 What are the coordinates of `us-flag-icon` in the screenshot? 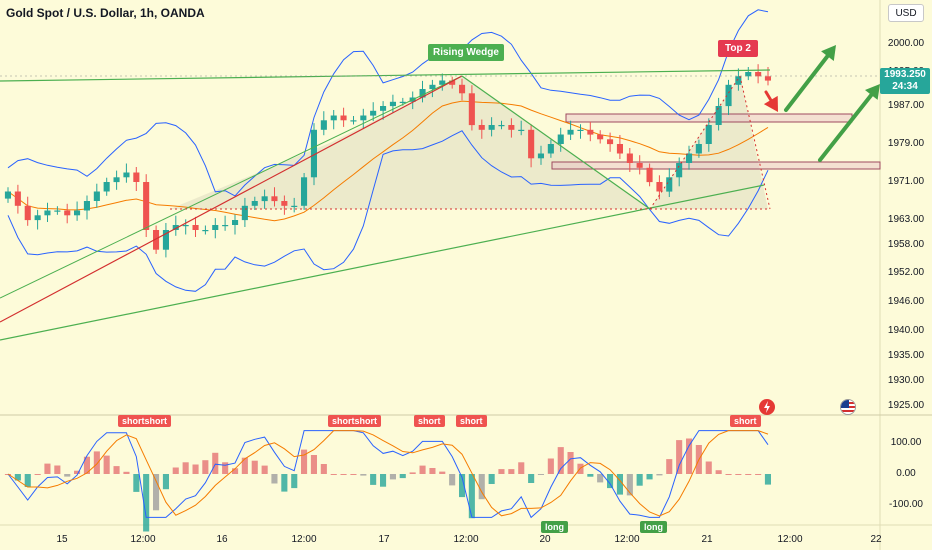 It's located at (848, 407).